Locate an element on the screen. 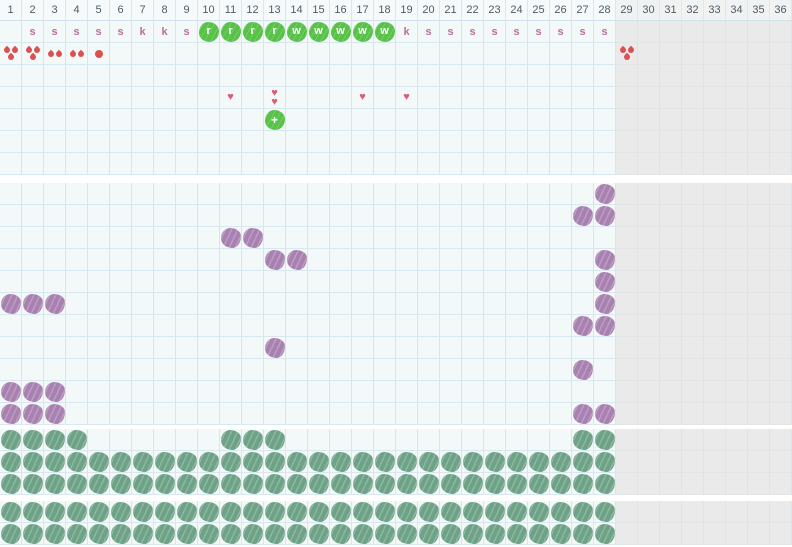 Image resolution: width=792 pixels, height=547 pixels. grid-cell: ♥ ♥ is located at coordinates (275, 98).